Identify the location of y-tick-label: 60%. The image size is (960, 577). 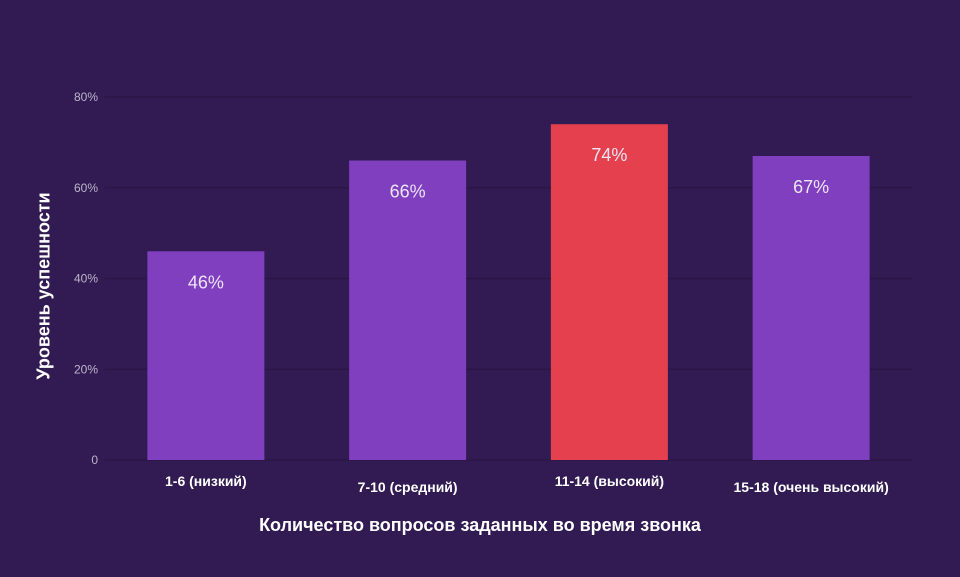
(86, 188).